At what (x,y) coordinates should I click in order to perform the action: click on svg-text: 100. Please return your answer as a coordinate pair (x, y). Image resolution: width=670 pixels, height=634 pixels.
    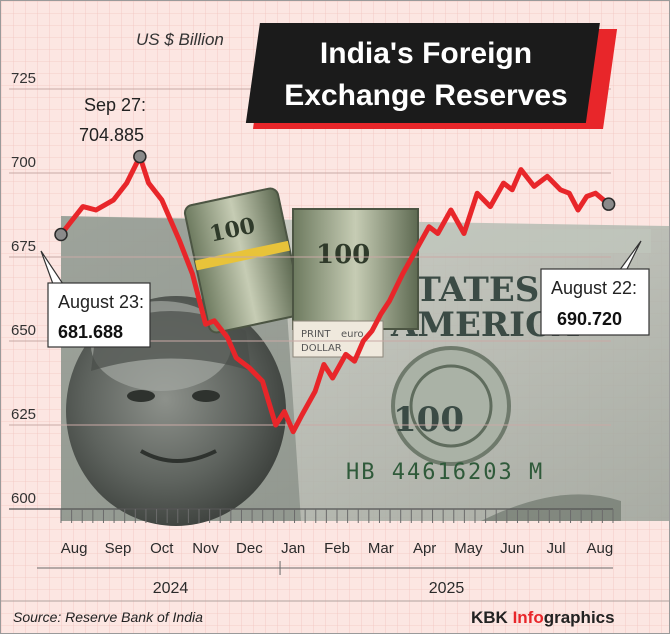
    Looking at the image, I should click on (343, 255).